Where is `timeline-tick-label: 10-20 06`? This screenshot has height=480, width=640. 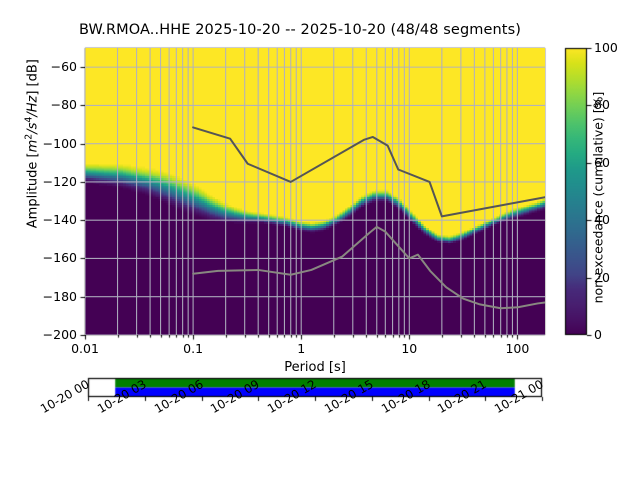 timeline-tick-label: 10-20 06 is located at coordinates (178, 397).